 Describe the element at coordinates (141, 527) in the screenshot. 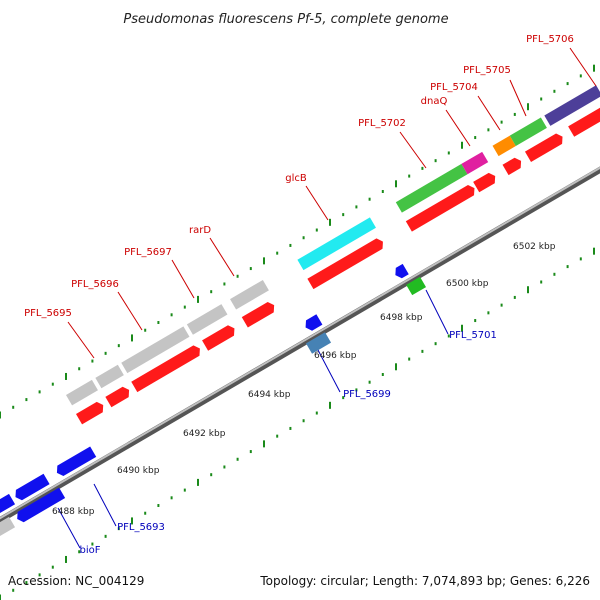

I see `gene-label-pfl-5693: PFL_5693` at that location.